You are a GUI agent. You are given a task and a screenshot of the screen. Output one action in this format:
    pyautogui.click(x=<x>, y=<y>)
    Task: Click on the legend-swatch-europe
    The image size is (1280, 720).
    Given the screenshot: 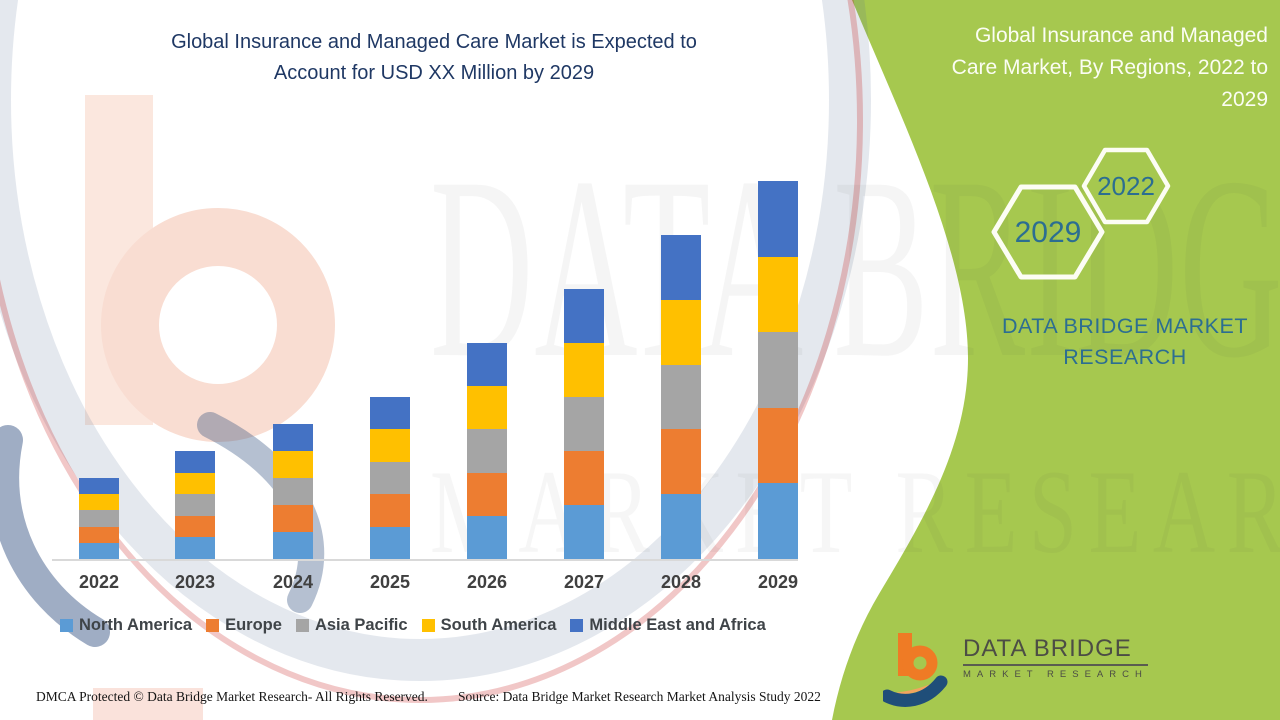 What is the action you would take?
    pyautogui.click(x=213, y=625)
    